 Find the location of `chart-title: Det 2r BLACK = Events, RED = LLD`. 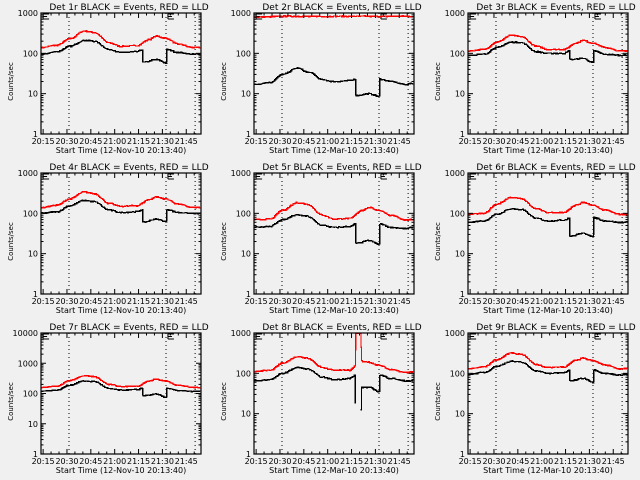

chart-title: Det 2r BLACK = Events, RED = LLD is located at coordinates (341, 8).